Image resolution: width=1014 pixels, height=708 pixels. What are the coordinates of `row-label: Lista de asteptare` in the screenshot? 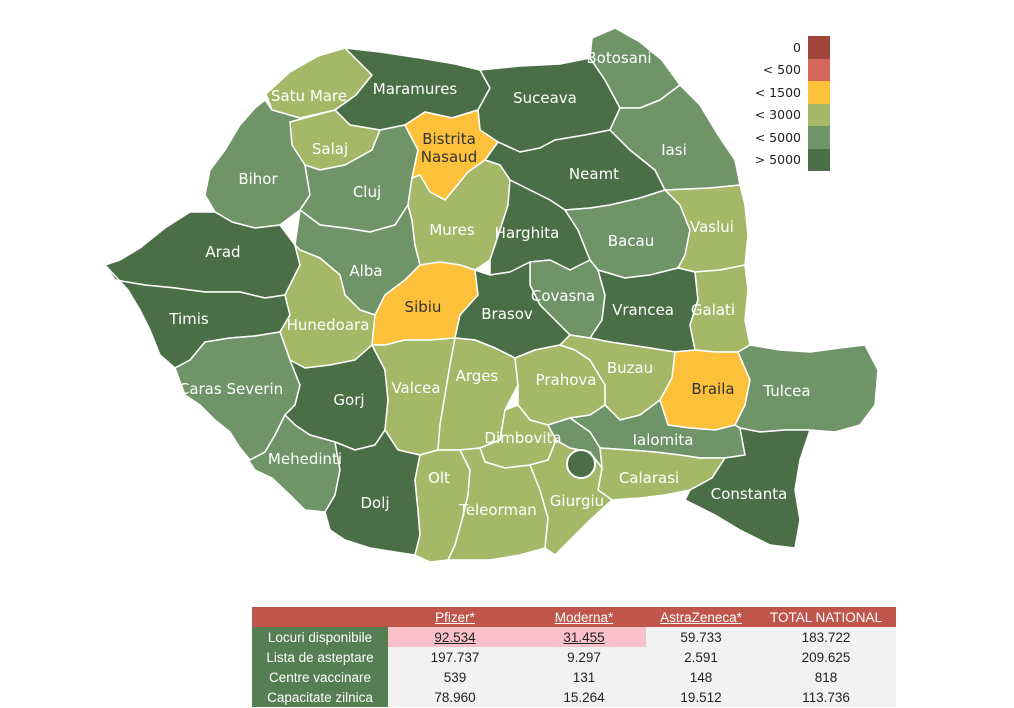 It's located at (320, 657).